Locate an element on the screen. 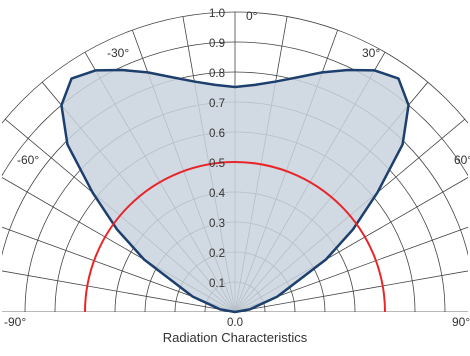 The width and height of the screenshot is (470, 356). angle-tick-label: -60° is located at coordinates (28, 160).